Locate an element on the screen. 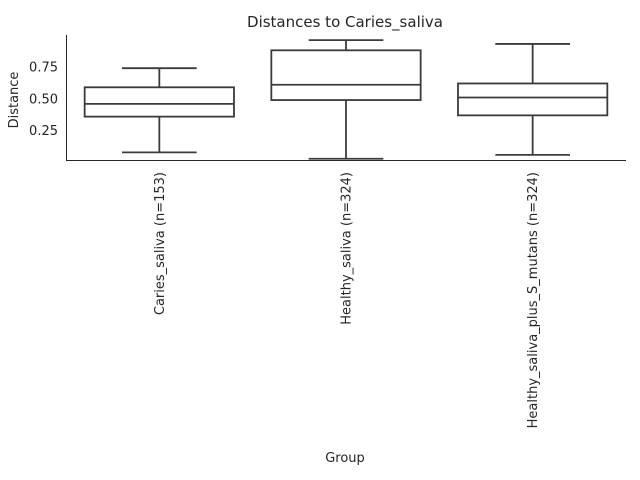 This screenshot has height=480, width=640. chart-title: Distances to Caries_saliva is located at coordinates (345, 22).